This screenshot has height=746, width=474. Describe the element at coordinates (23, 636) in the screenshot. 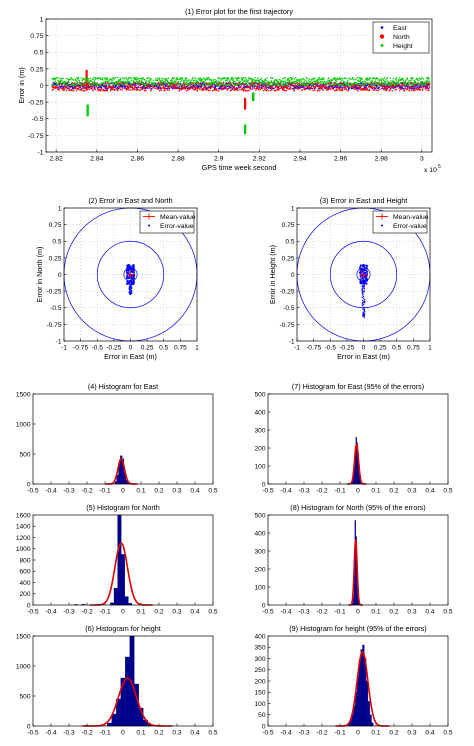

I see `y-tick-label: 1500` at that location.